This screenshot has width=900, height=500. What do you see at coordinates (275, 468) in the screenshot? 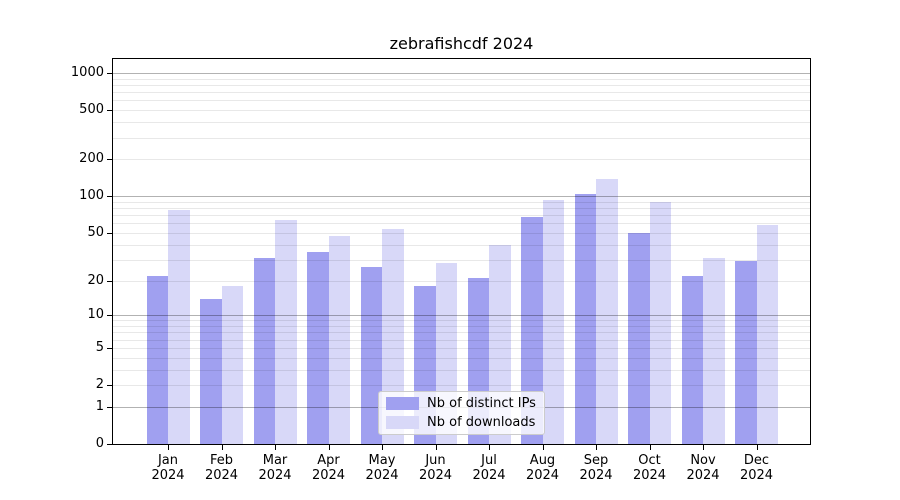
I see `x-tick-label-mar: Mar 2024` at bounding box center [275, 468].